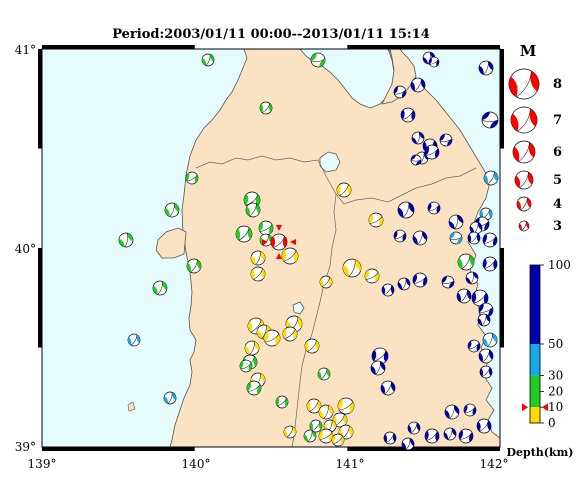  What do you see at coordinates (494, 464) in the screenshot?
I see `lon-tick-142: 142°` at bounding box center [494, 464].